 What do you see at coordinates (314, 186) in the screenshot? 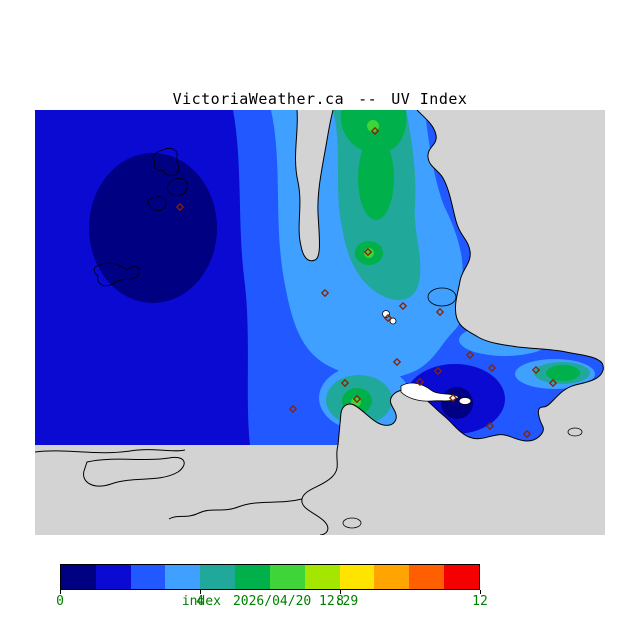
I see `coastline-saanich-inlet` at bounding box center [314, 186].